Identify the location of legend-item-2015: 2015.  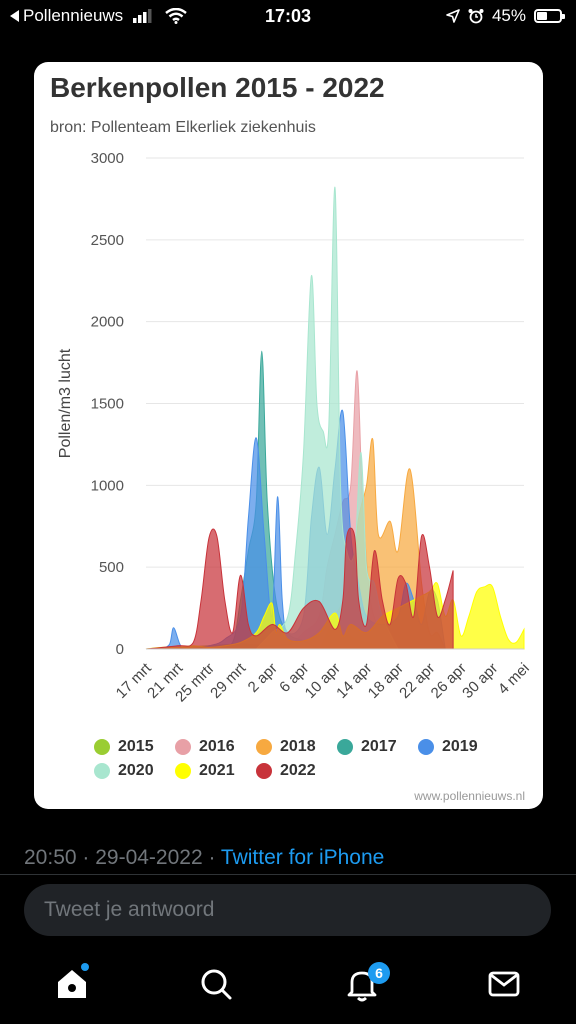
(124, 747).